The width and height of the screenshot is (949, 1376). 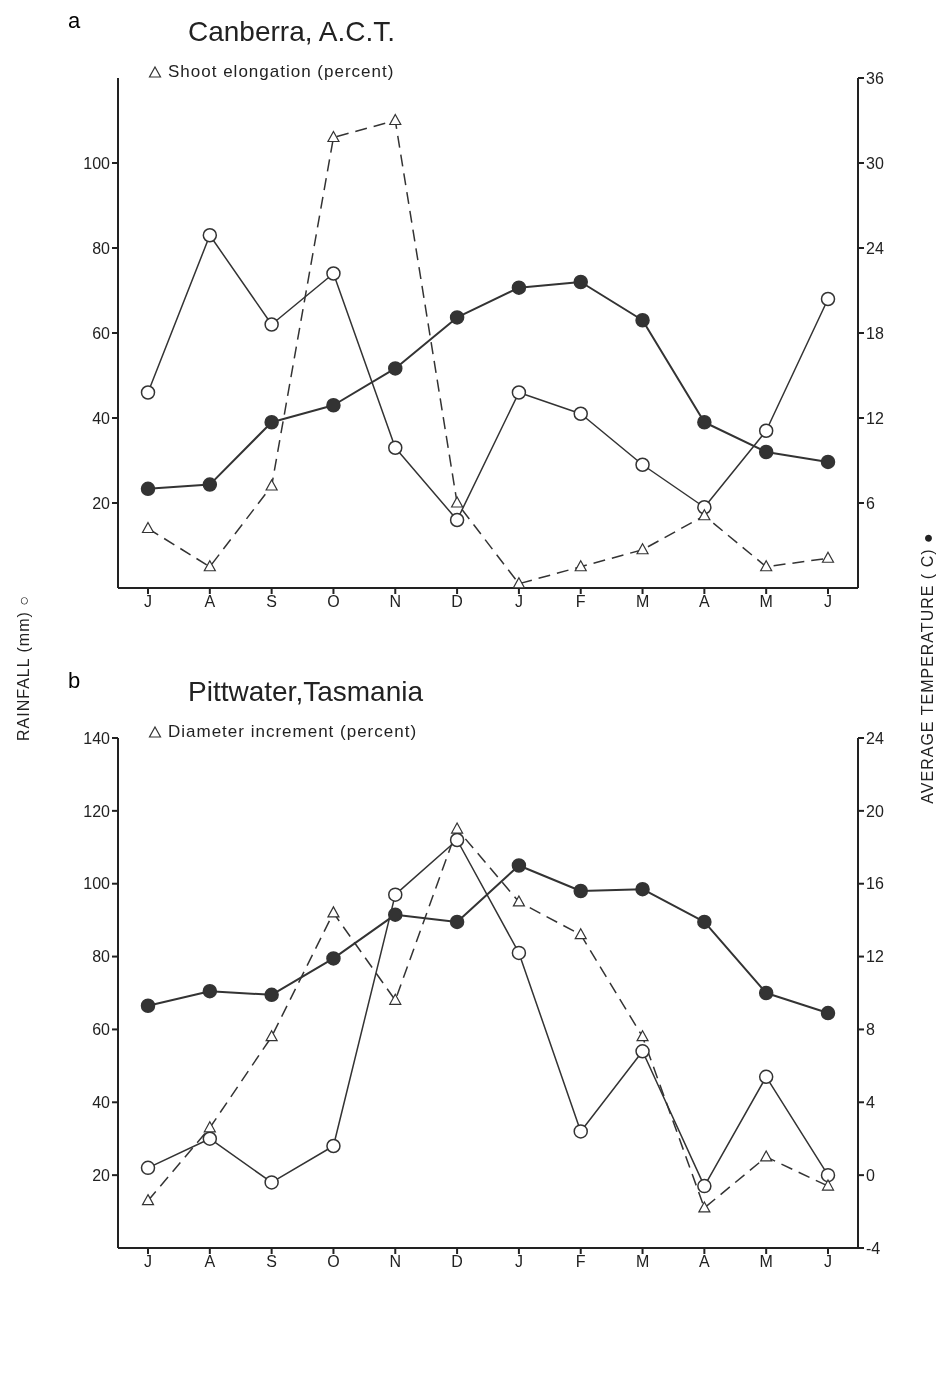 What do you see at coordinates (97, 884) in the screenshot?
I see `y-tick-label: 100` at bounding box center [97, 884].